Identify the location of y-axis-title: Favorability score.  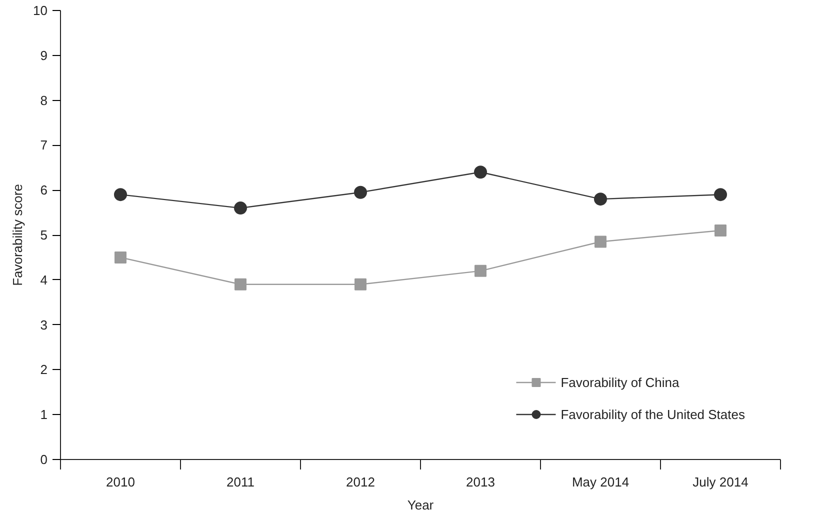
(18, 235).